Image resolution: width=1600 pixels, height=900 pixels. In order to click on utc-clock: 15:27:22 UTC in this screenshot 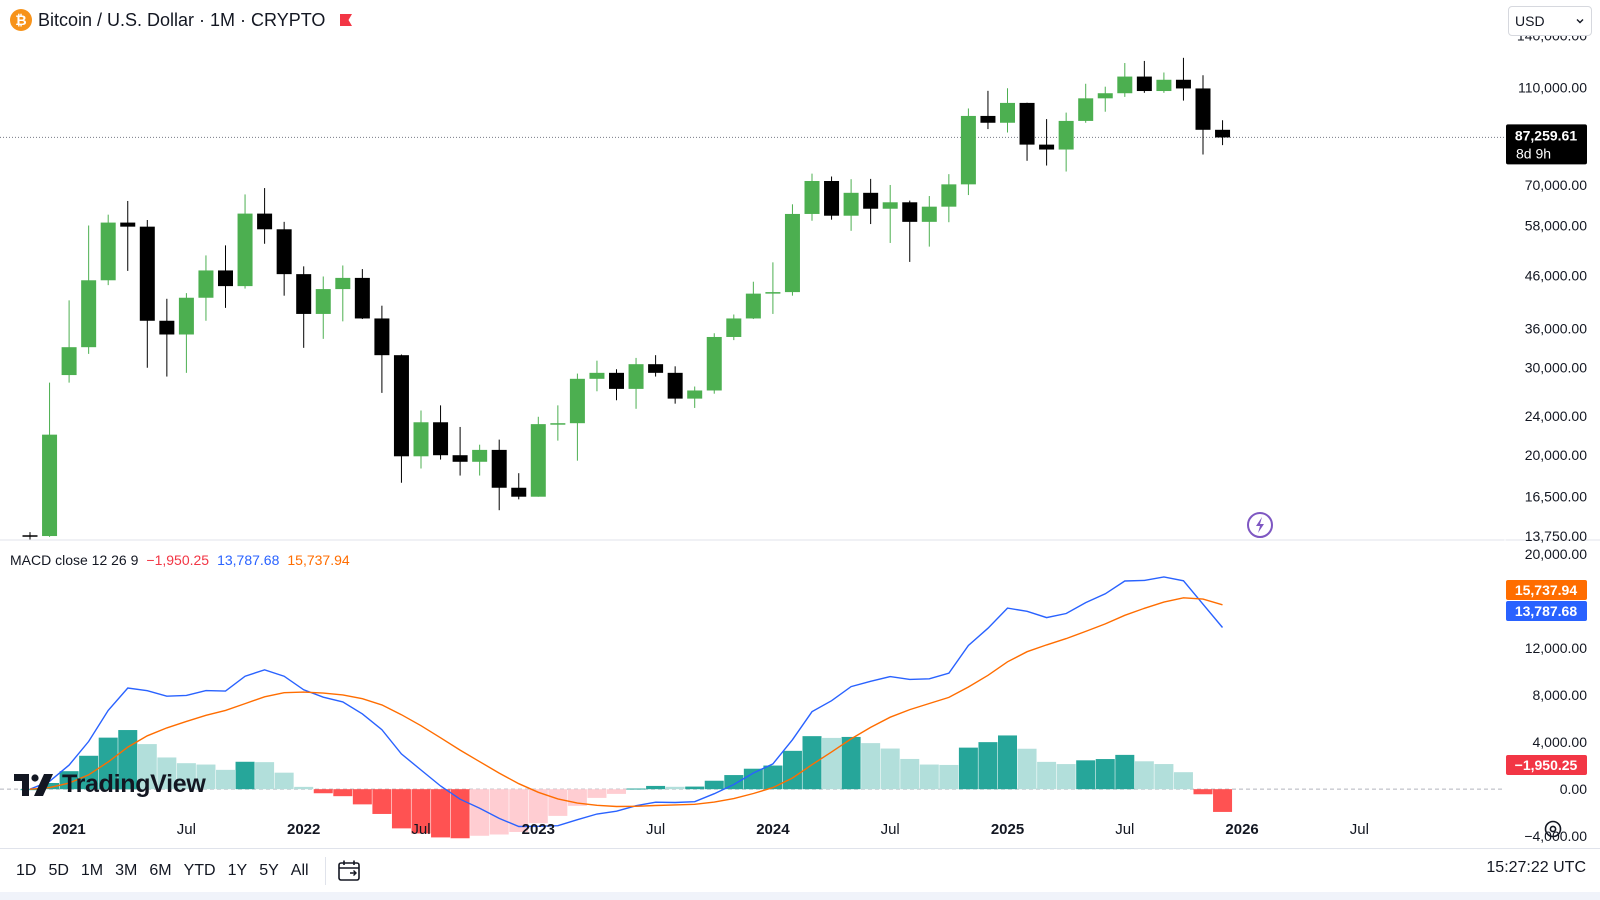, I will do `click(1536, 867)`.